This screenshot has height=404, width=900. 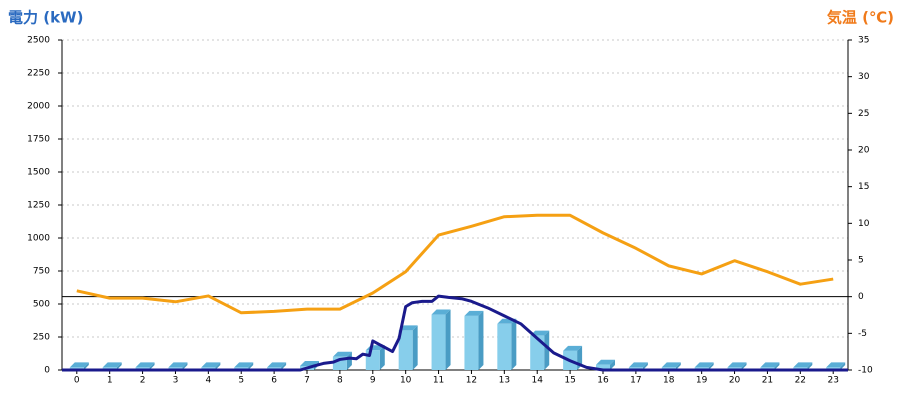 What do you see at coordinates (38, 173) in the screenshot?
I see `y-tick-label: 1500` at bounding box center [38, 173].